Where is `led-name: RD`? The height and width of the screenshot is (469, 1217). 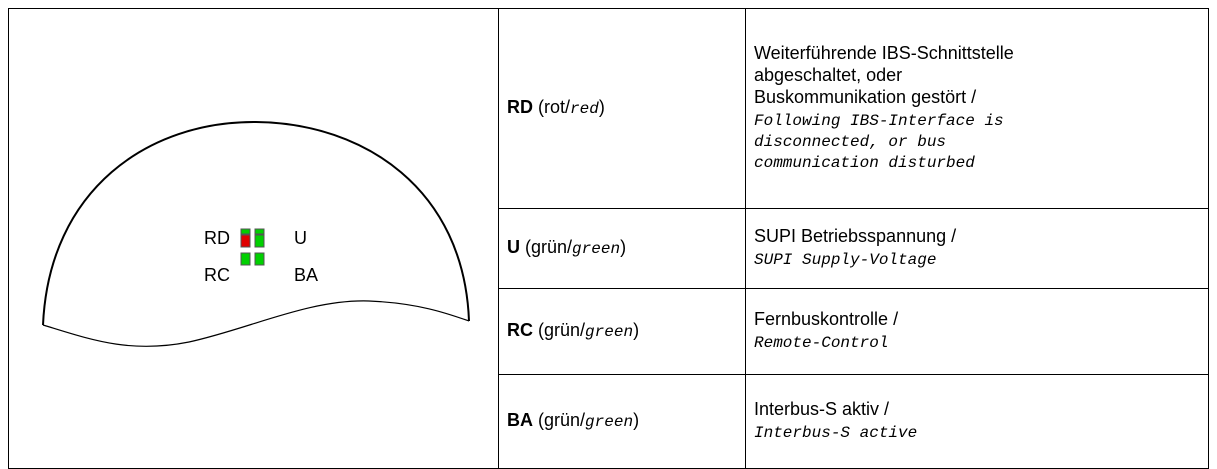 led-name: RD is located at coordinates (520, 106).